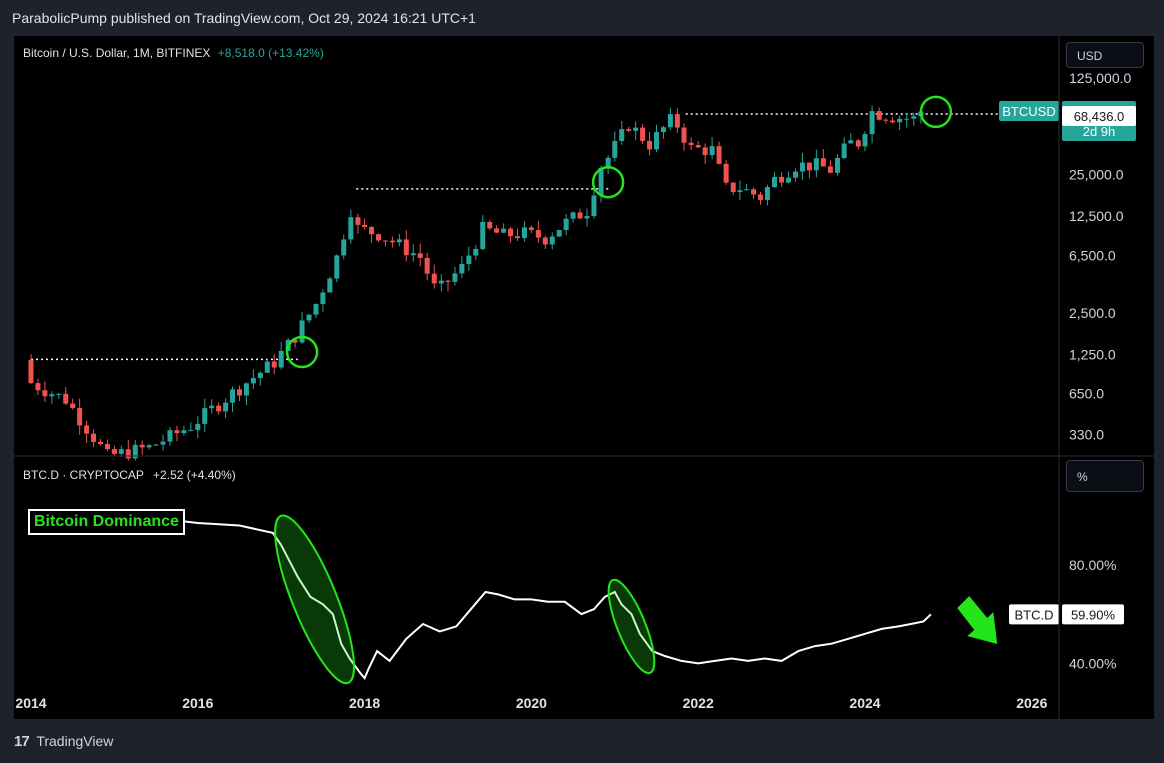  What do you see at coordinates (1029, 111) in the screenshot?
I see `price-tag-symbol-bg` at bounding box center [1029, 111].